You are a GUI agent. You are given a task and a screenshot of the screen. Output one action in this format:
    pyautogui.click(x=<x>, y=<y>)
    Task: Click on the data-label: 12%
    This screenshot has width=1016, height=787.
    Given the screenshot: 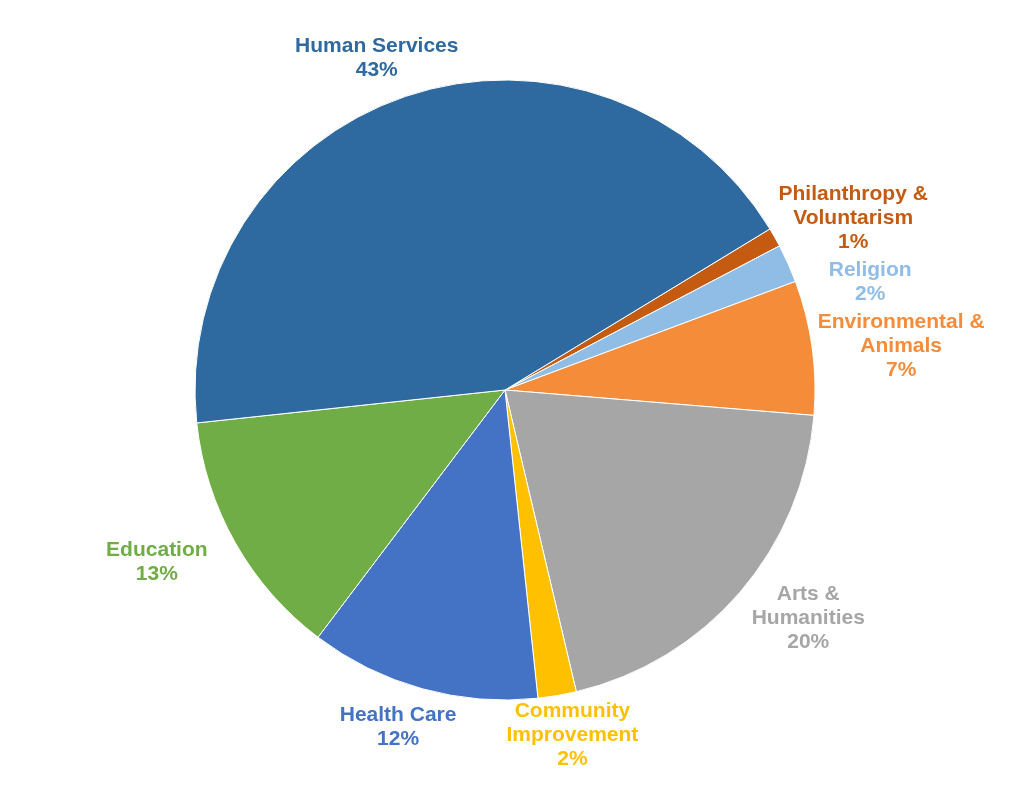 What is the action you would take?
    pyautogui.click(x=398, y=738)
    